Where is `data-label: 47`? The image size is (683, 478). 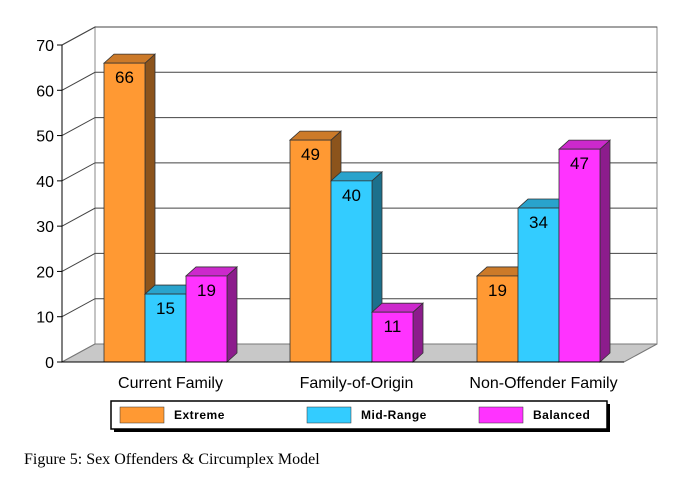 data-label: 47 is located at coordinates (579, 163).